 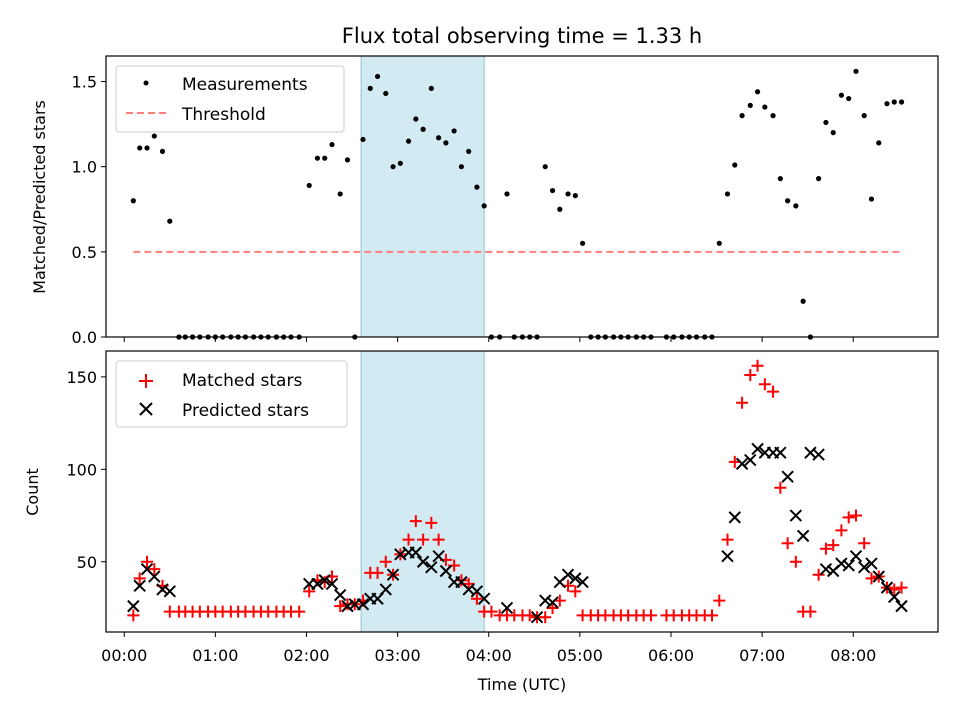 What do you see at coordinates (245, 85) in the screenshot?
I see `legend-measurements-label: Measurements` at bounding box center [245, 85].